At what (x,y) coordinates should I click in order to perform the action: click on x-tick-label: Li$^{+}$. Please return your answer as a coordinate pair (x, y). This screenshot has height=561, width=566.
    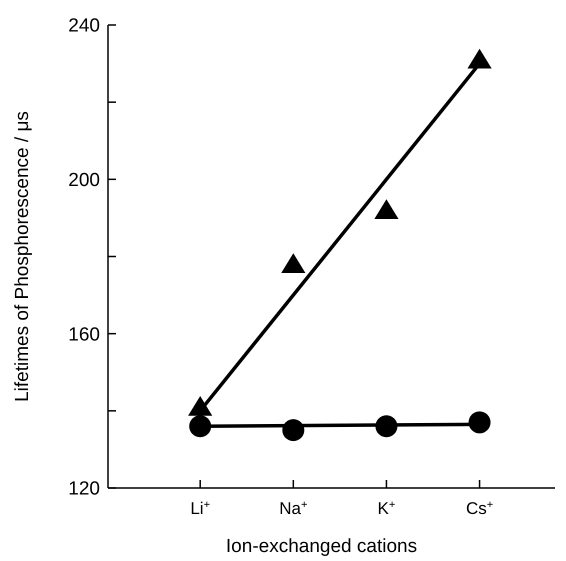
    Looking at the image, I should click on (200, 508).